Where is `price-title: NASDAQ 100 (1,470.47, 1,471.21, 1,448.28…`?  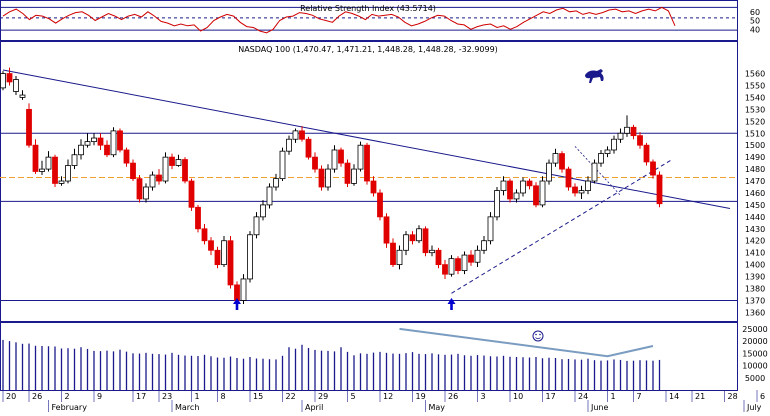
price-title: NASDAQ 100 (1,470.47, 1,471.21, 1,448.28… is located at coordinates (368, 49).